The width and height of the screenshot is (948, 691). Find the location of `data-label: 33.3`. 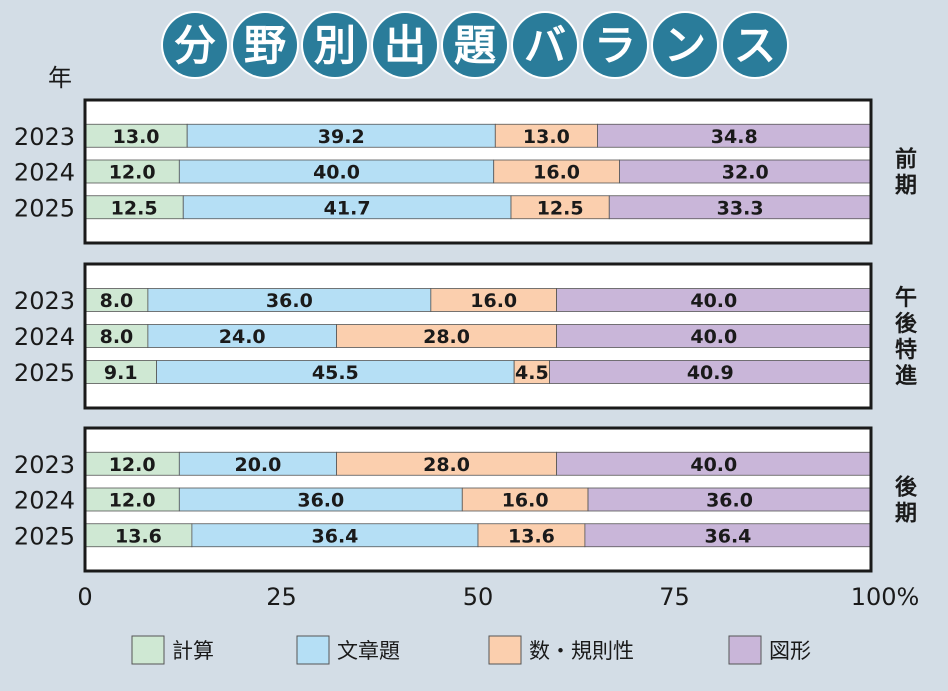

data-label: 33.3 is located at coordinates (740, 208).